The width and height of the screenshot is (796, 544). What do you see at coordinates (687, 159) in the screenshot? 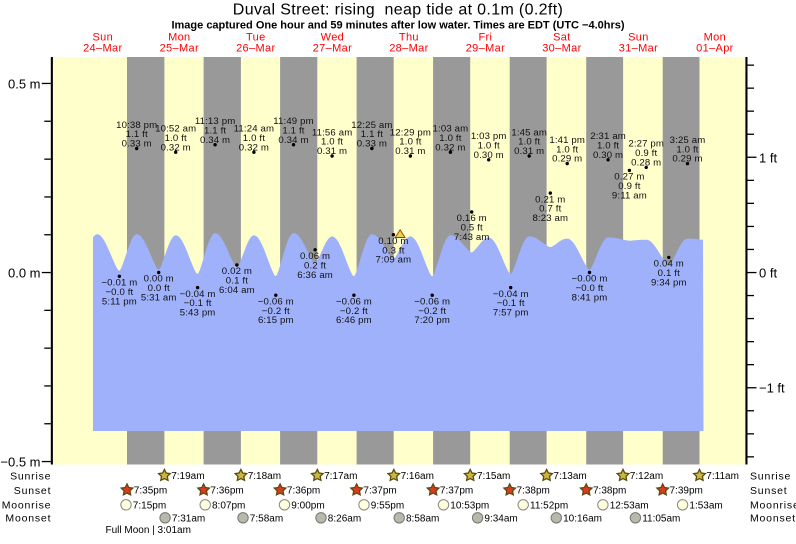
I see `svg-text: 0.29 m` at bounding box center [687, 159].